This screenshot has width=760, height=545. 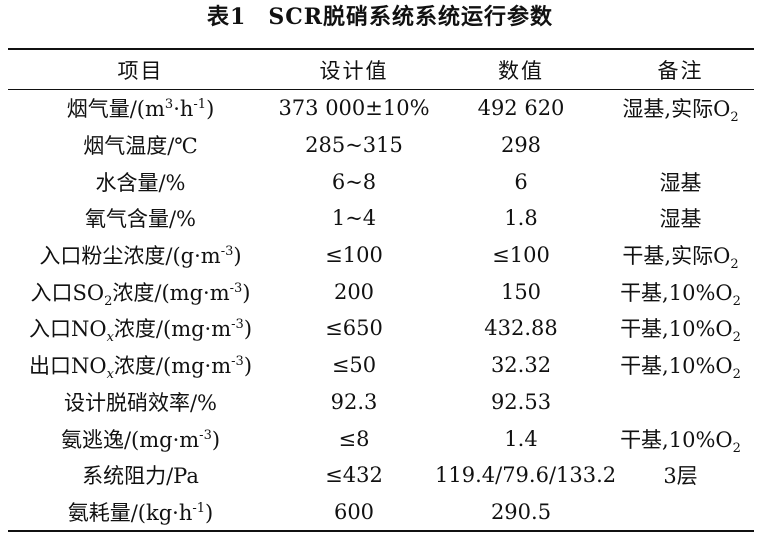 I want to click on cell-value: 432.88, so click(x=521, y=328).